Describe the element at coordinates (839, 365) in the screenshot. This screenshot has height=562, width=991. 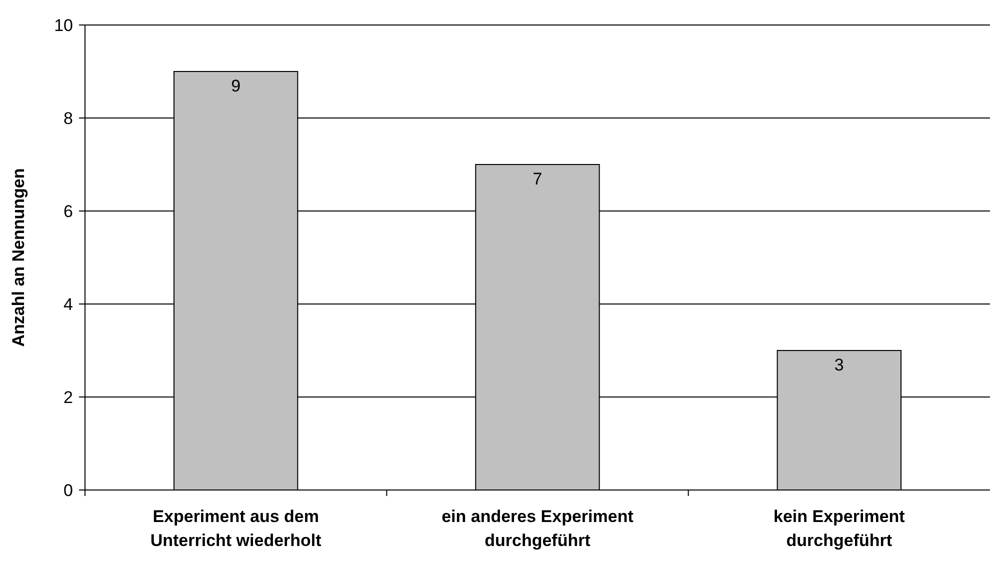
I see `data-label: 3` at that location.